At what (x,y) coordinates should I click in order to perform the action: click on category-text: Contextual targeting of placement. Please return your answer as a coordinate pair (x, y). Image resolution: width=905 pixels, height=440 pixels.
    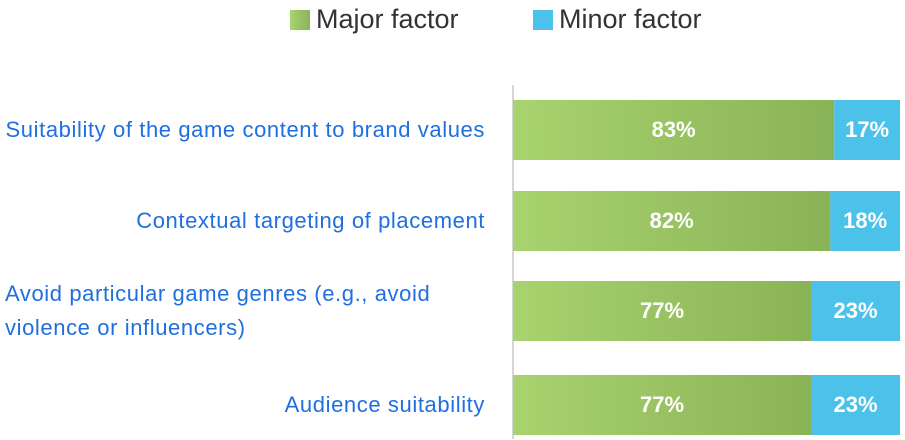
    Looking at the image, I should click on (310, 220).